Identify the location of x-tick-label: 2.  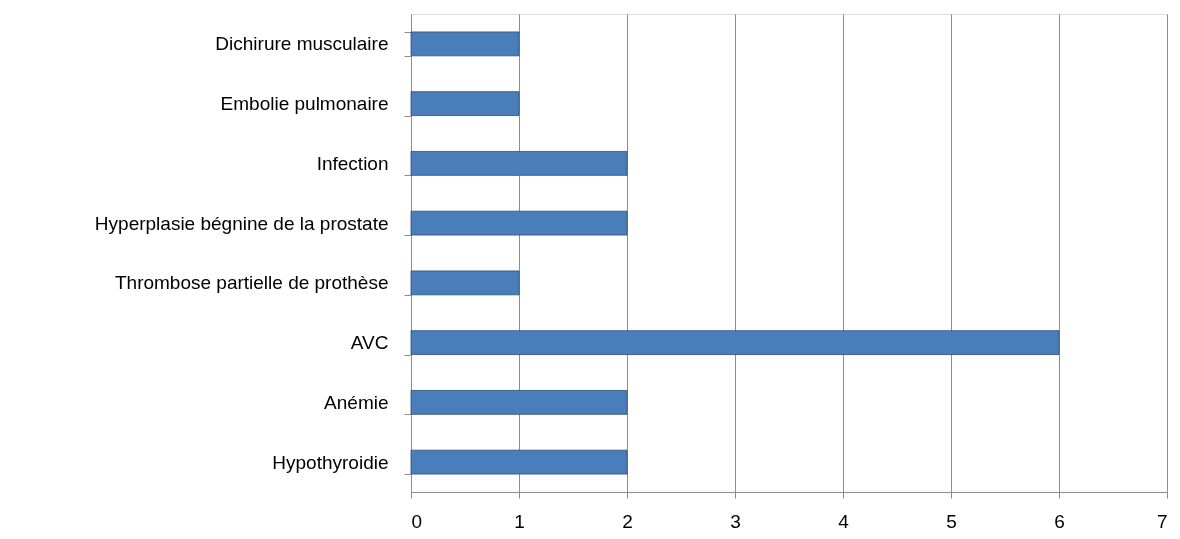
(627, 521).